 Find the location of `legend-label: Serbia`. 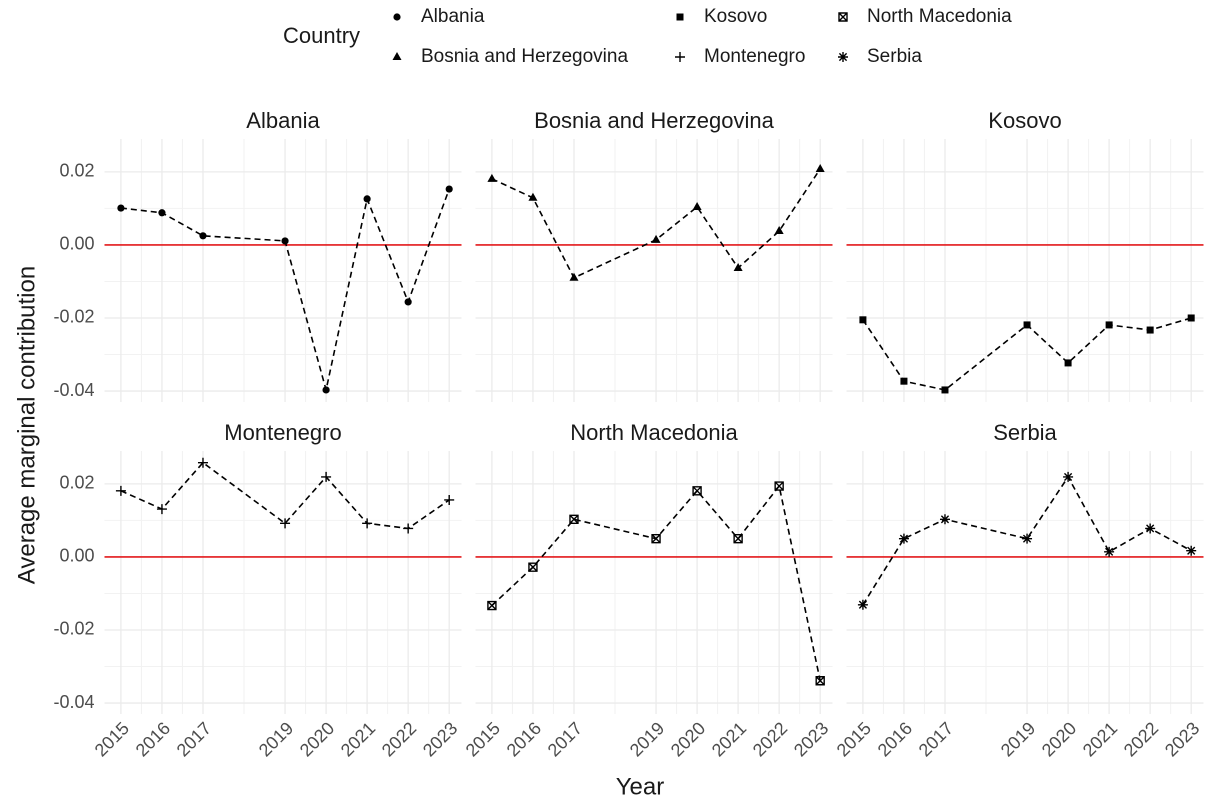

legend-label: Serbia is located at coordinates (894, 56).